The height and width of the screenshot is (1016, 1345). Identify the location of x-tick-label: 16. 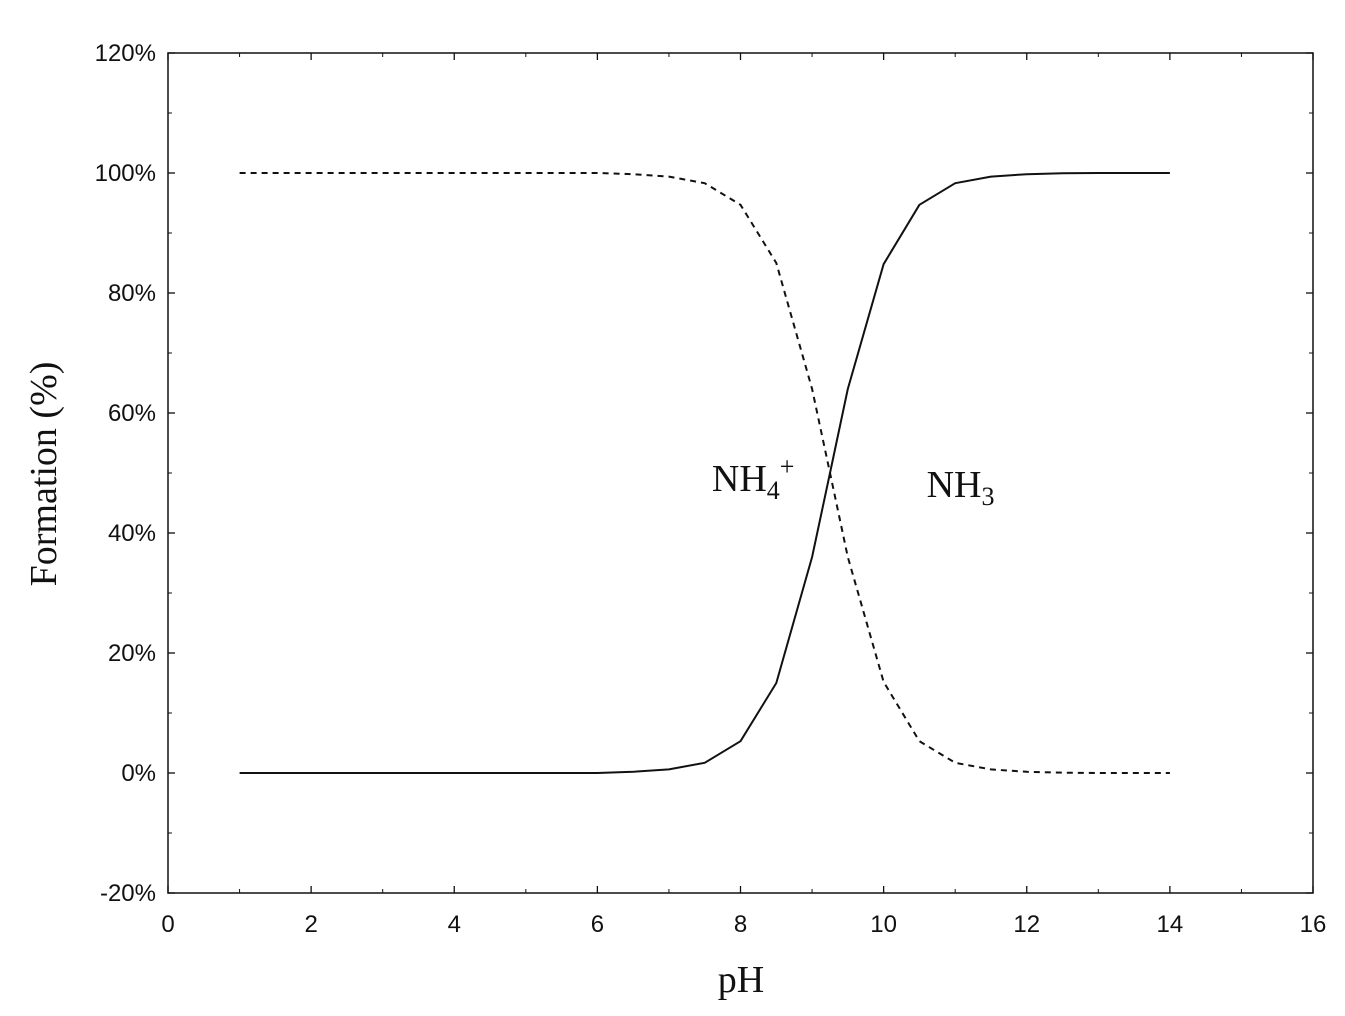
(1313, 924).